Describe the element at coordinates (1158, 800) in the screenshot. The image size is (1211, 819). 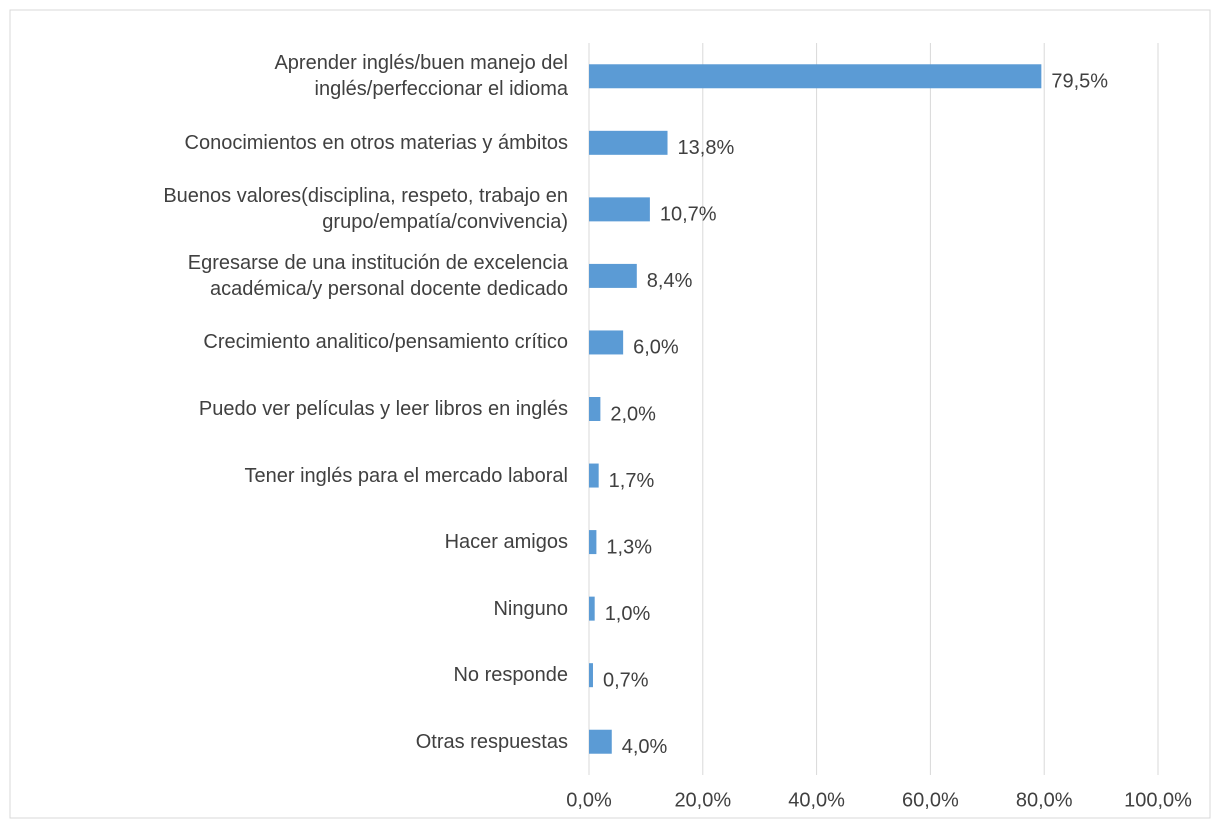
I see `x-tick-label: 100,0%` at that location.